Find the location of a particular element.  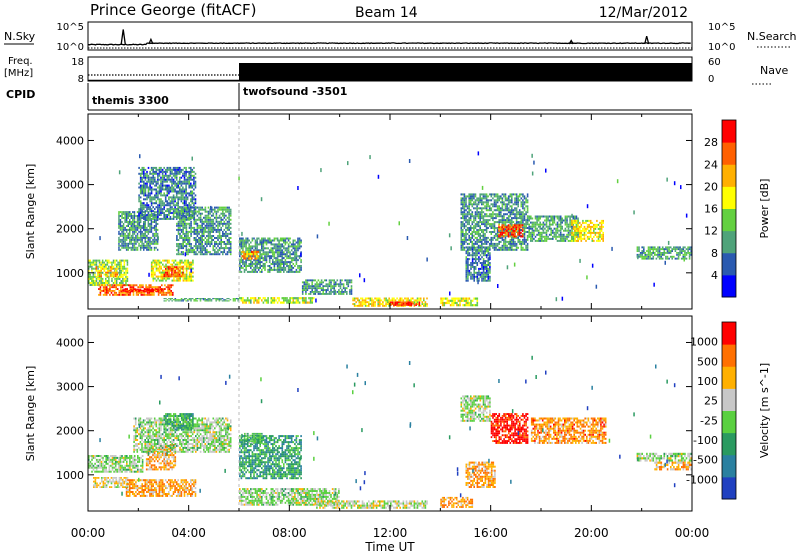

beam-title: Beam 14 is located at coordinates (386, 13).